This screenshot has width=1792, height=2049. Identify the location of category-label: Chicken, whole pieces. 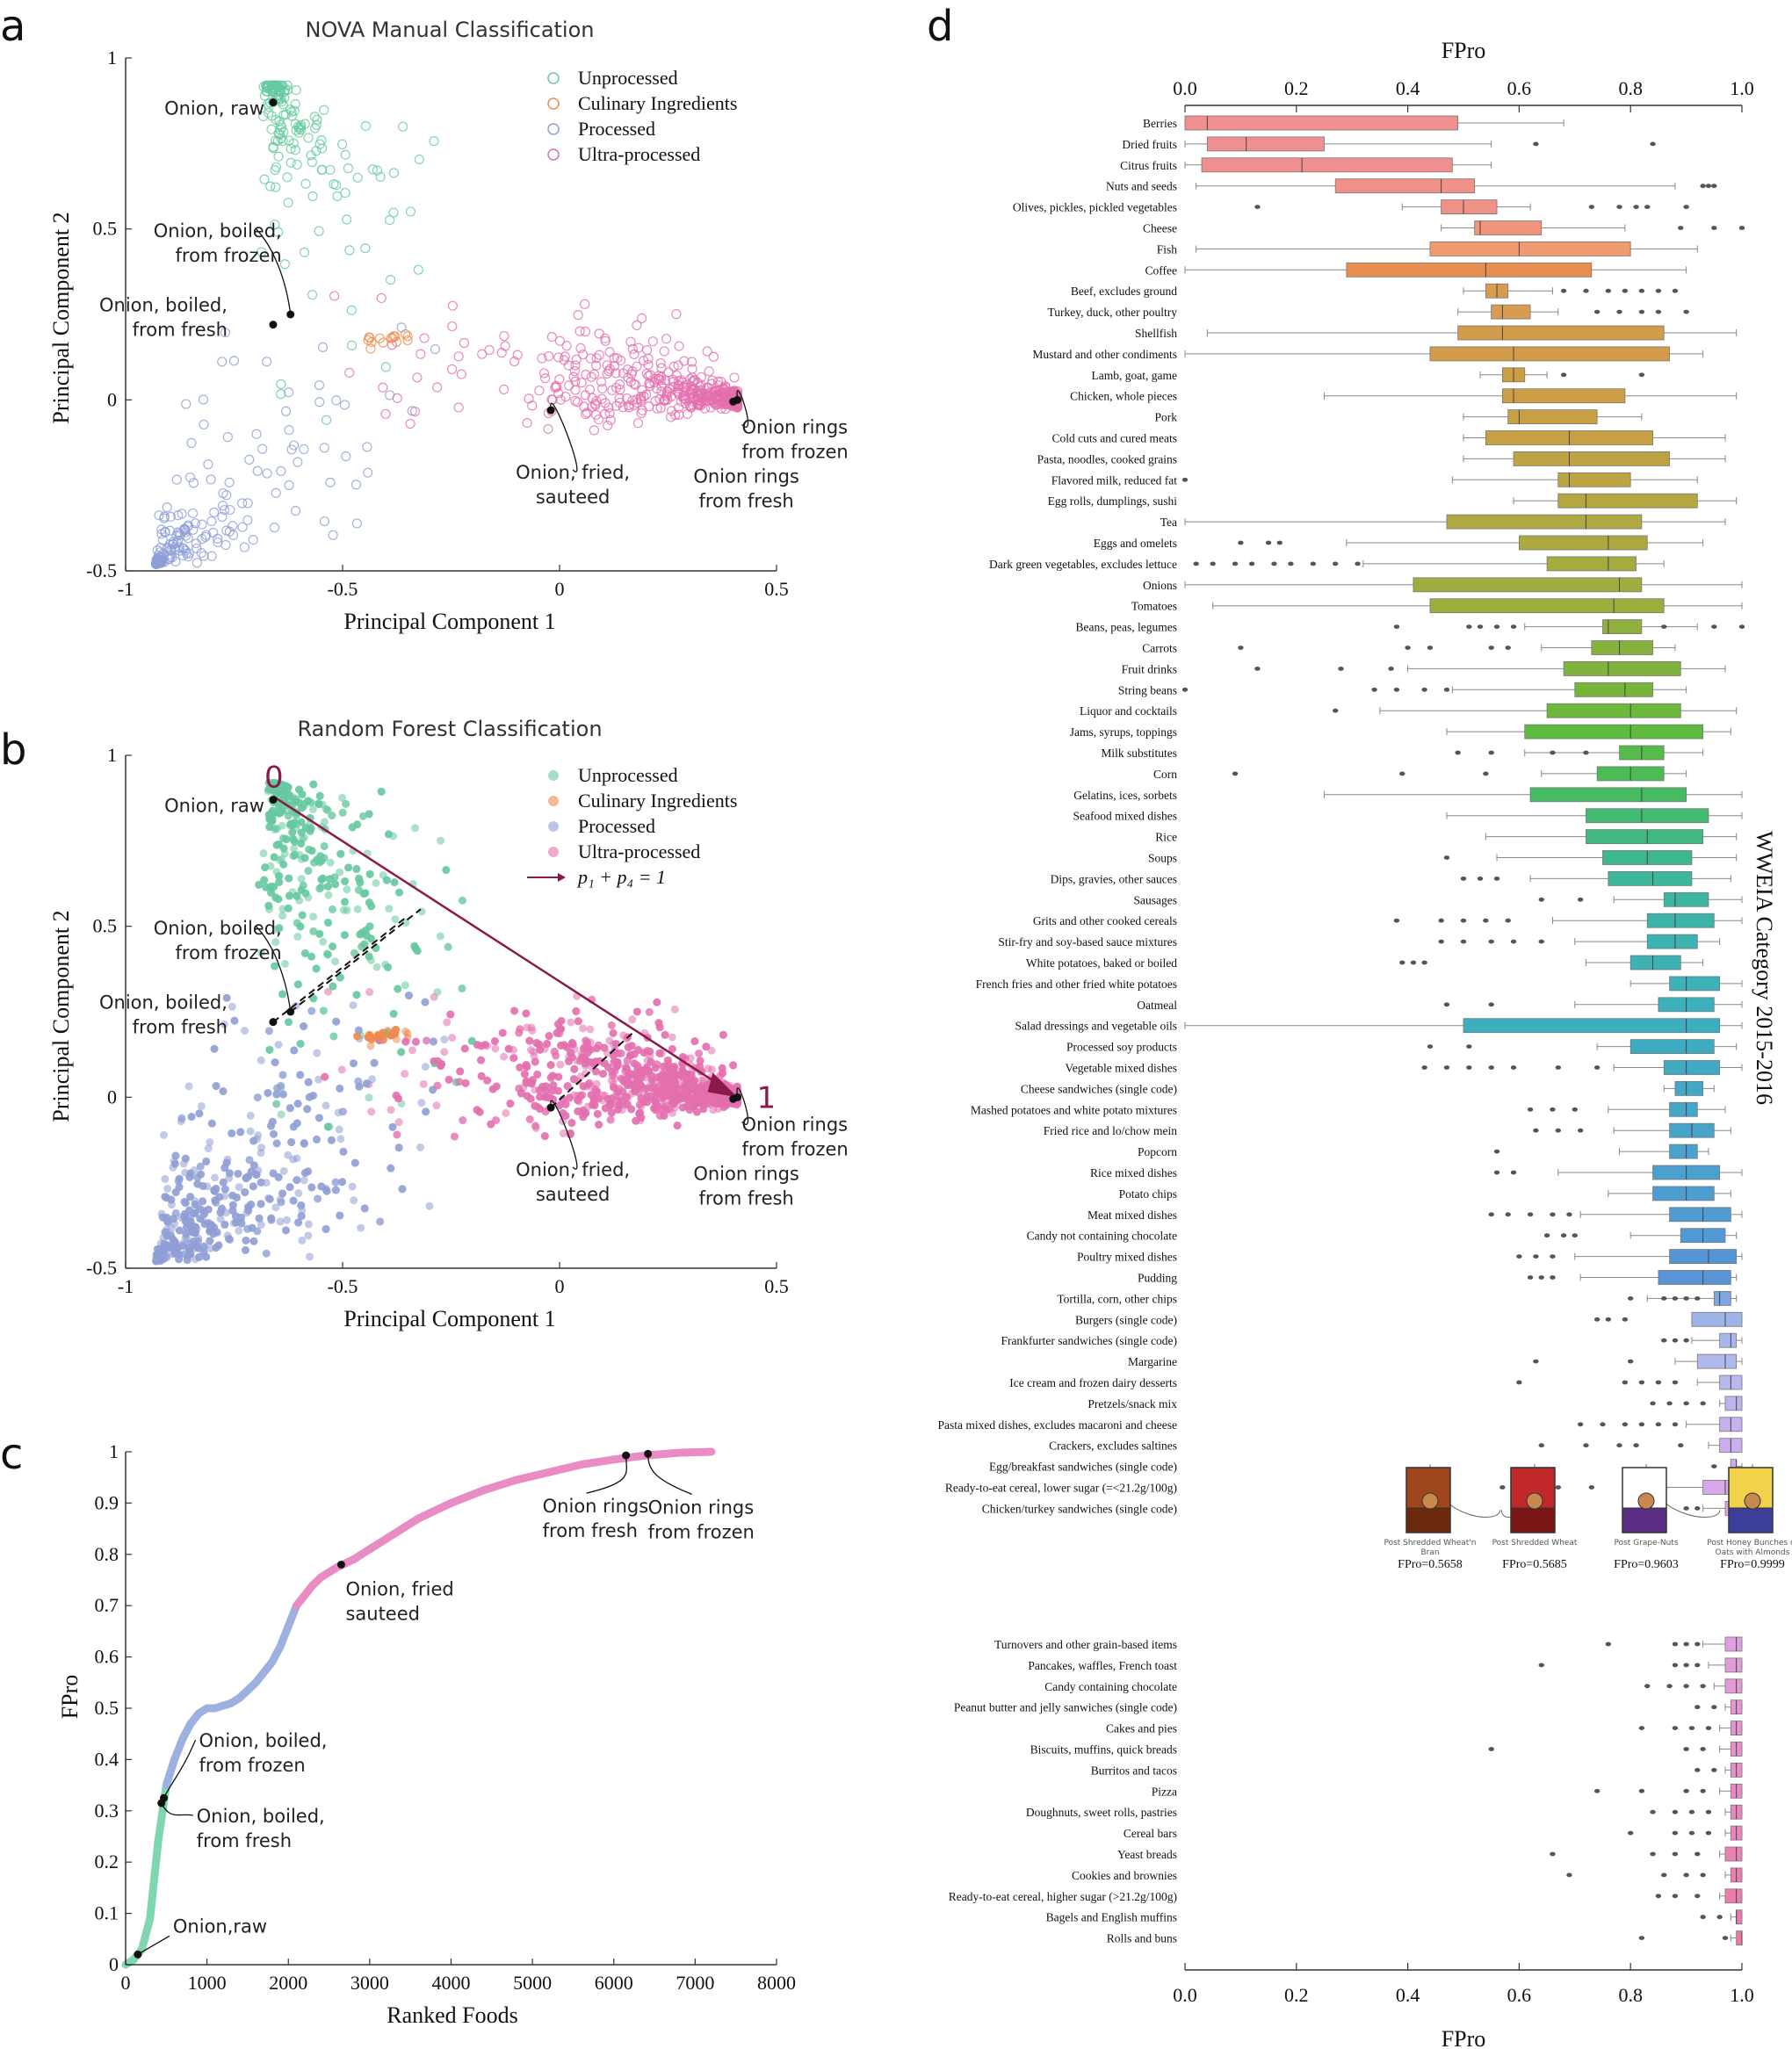
(1123, 396).